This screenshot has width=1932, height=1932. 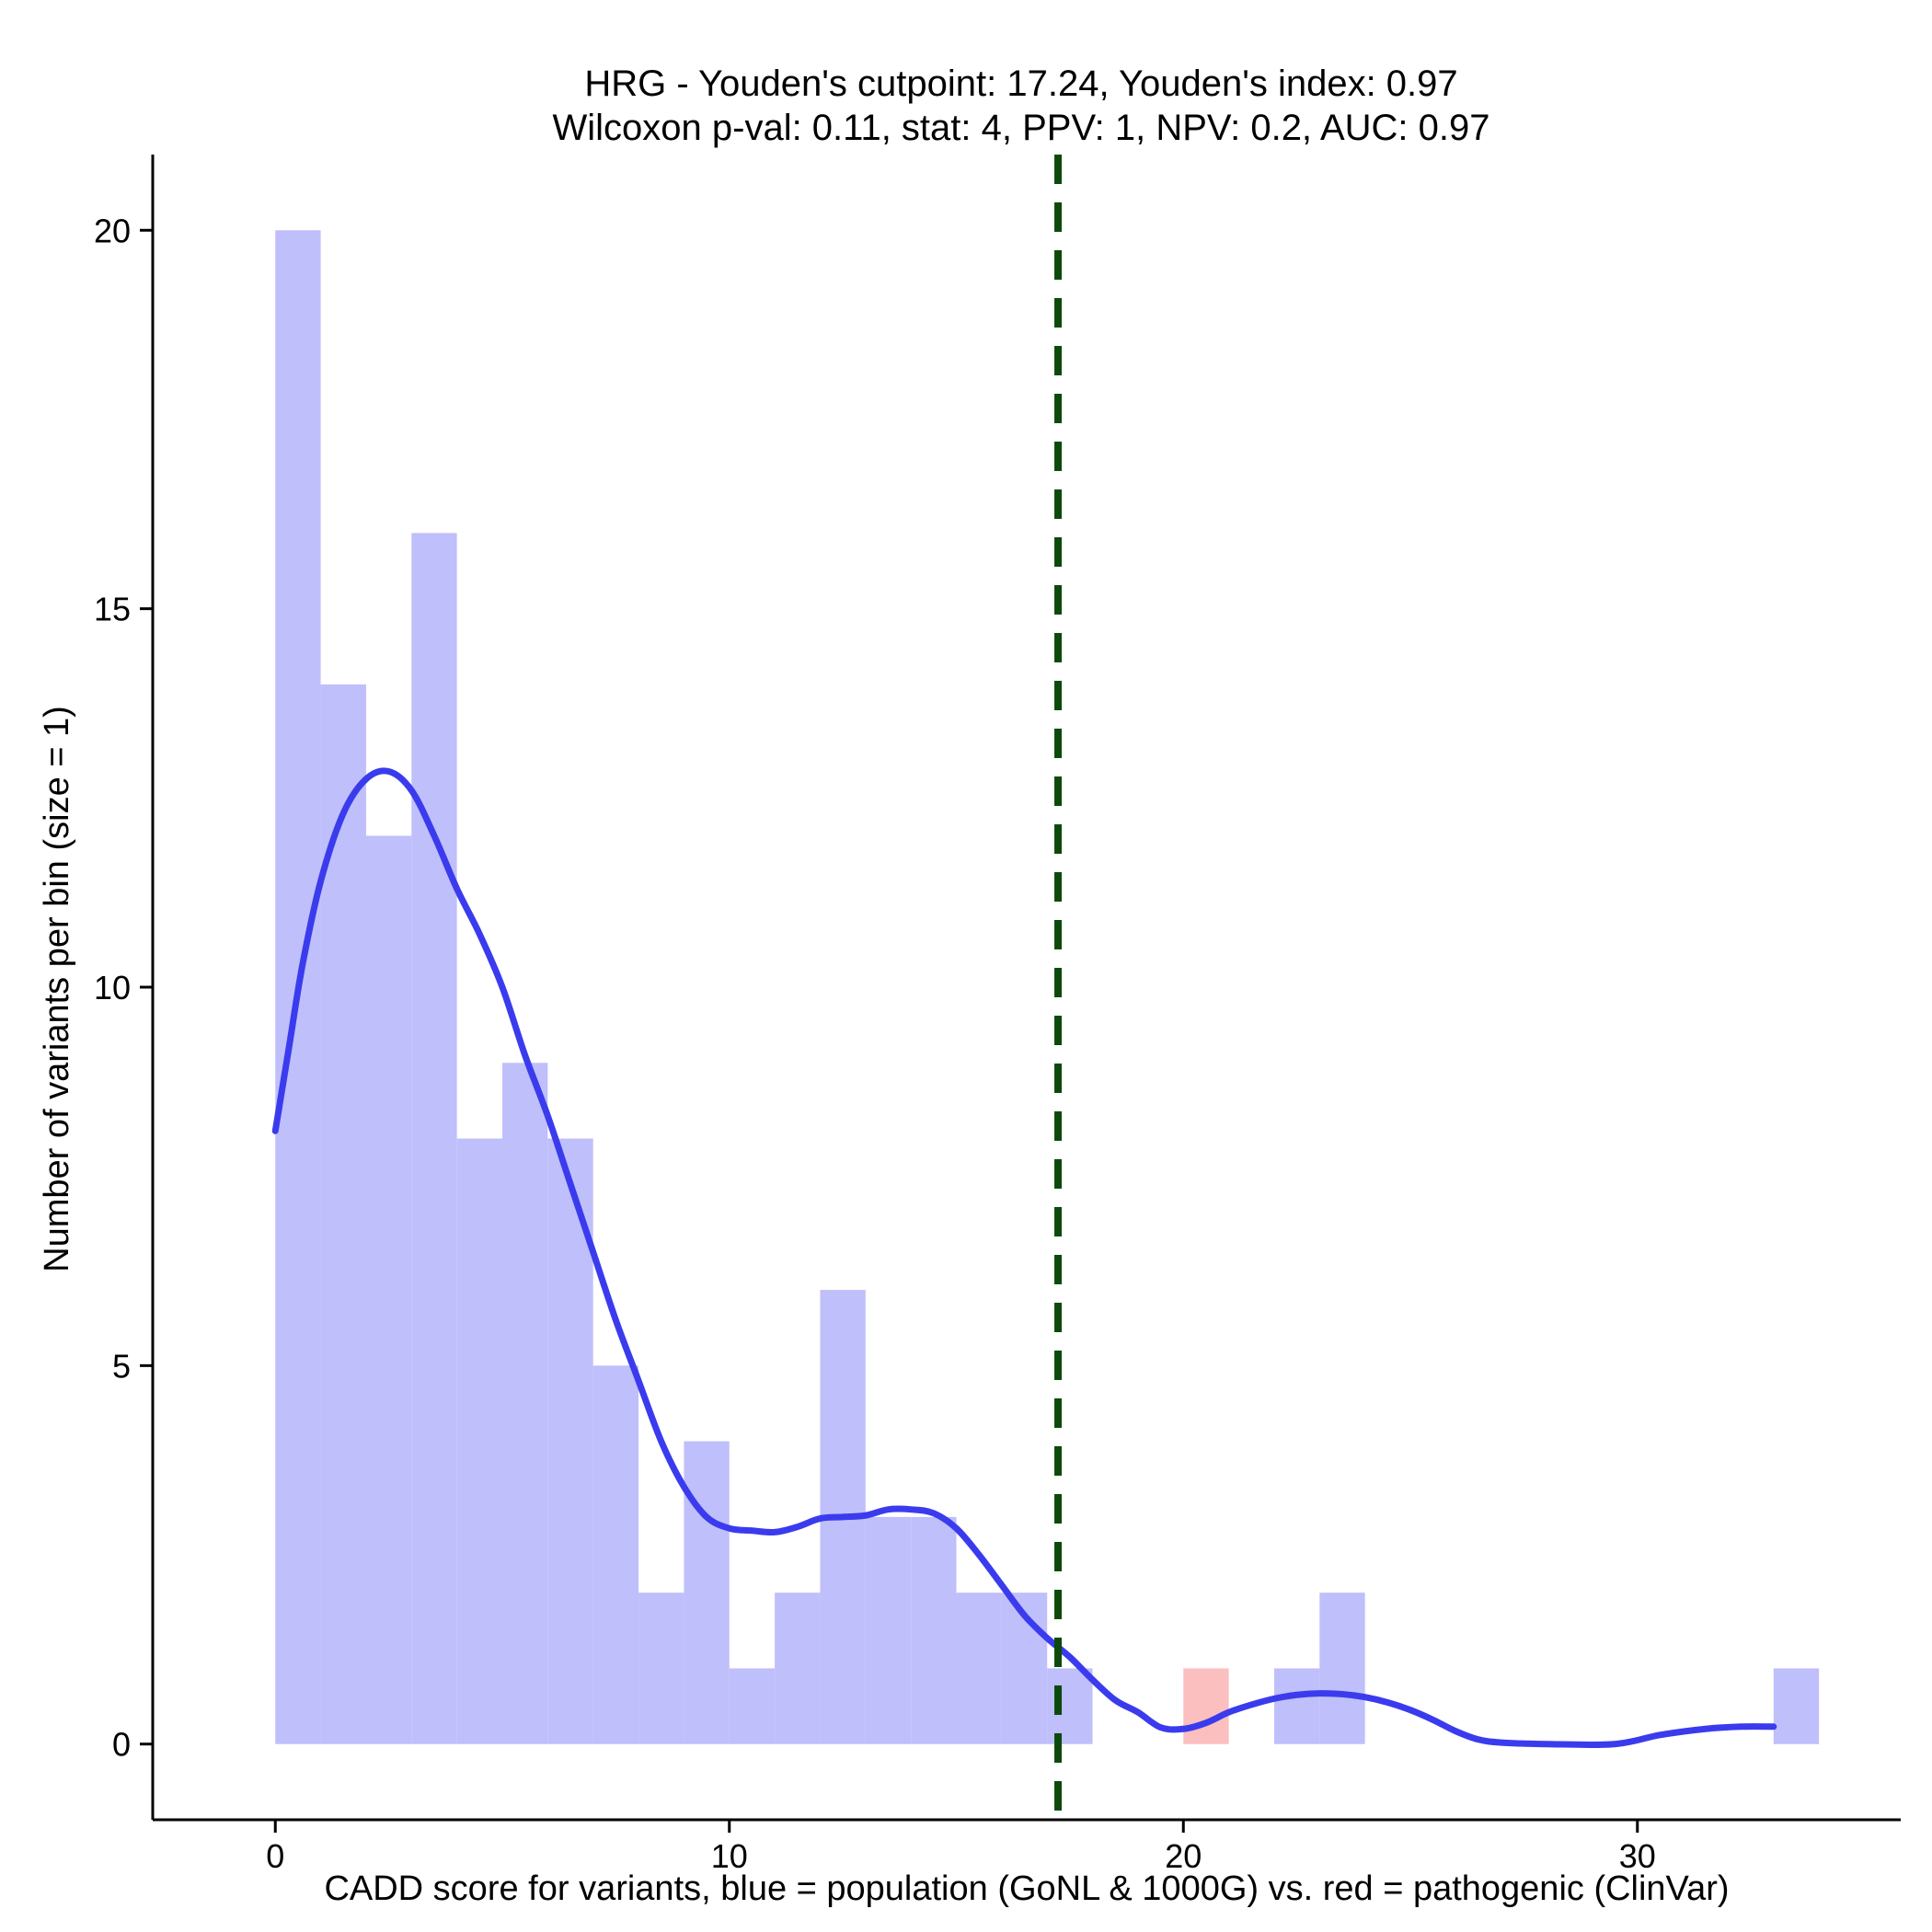 What do you see at coordinates (112, 609) in the screenshot?
I see `y-tick-label-15: 15` at bounding box center [112, 609].